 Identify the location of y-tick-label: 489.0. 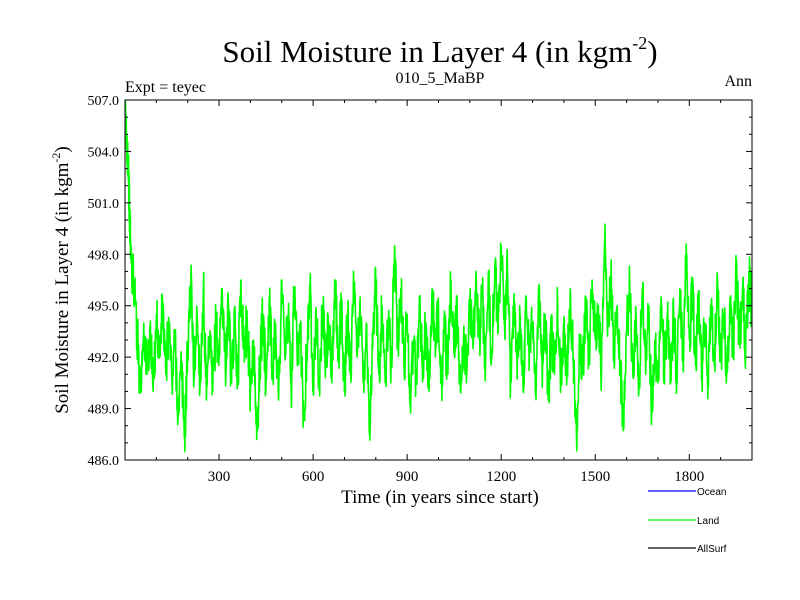
(104, 410).